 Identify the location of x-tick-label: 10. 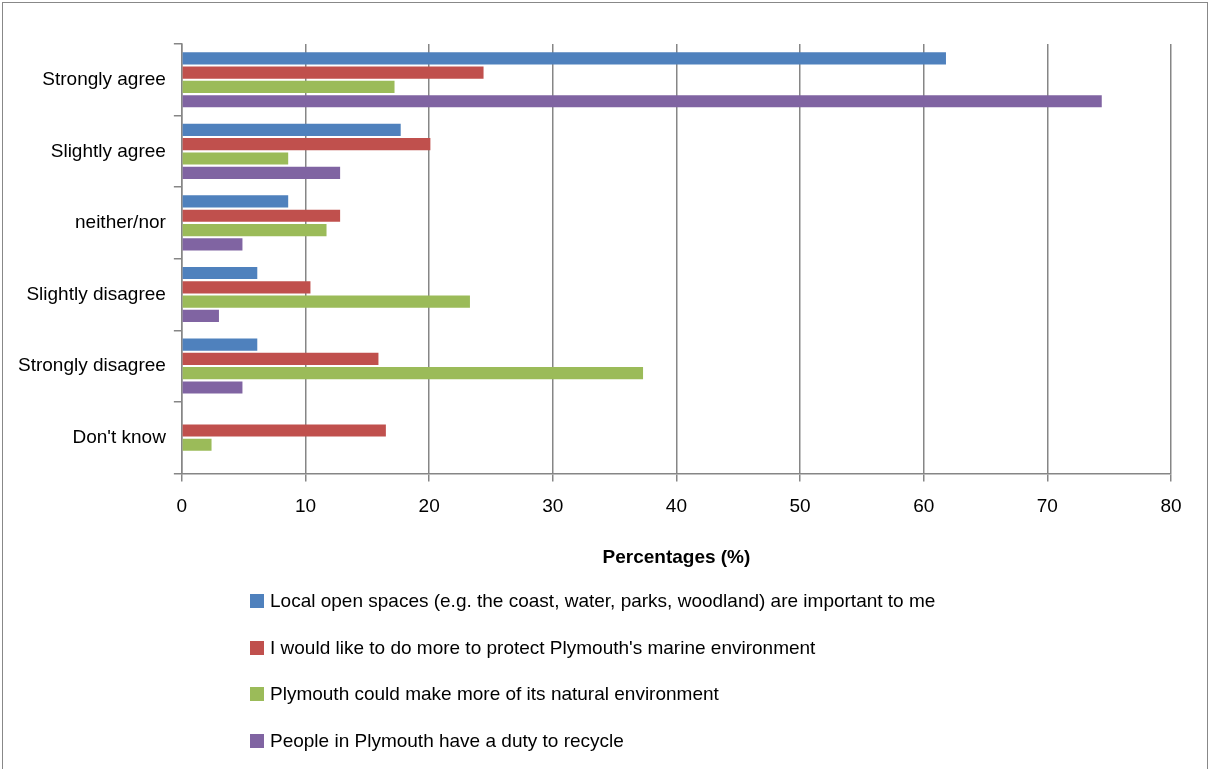
(305, 506).